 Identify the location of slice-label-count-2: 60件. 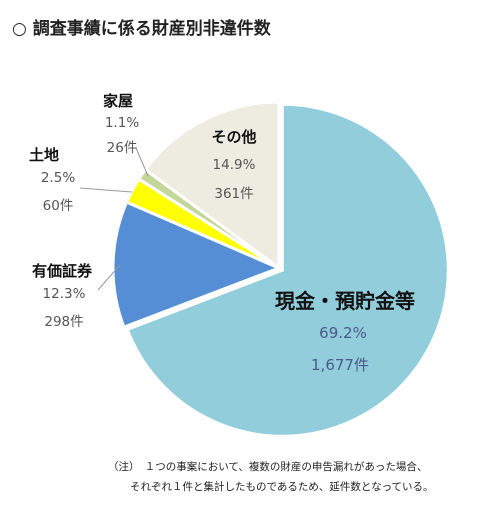
(58, 206).